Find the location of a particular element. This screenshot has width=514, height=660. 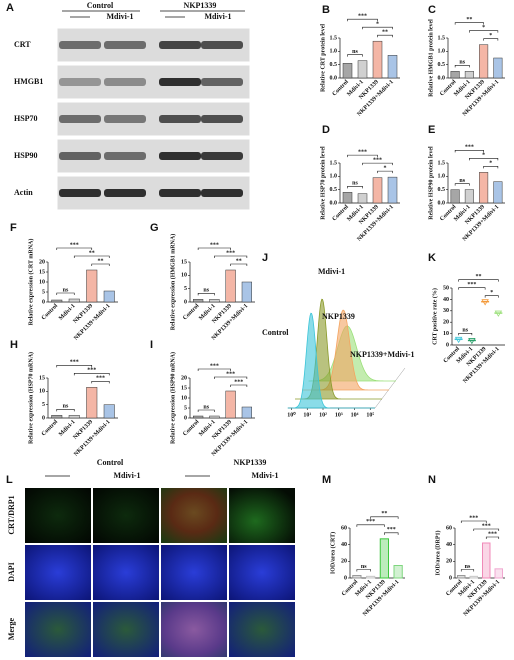

y-tick-label: 10 is located at coordinates (184, 276).